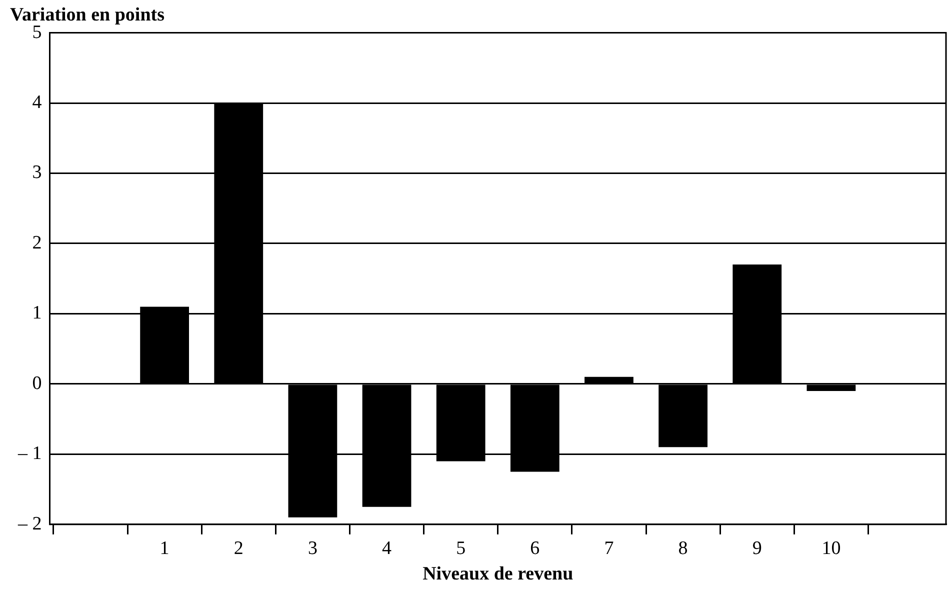 This screenshot has width=950, height=594. What do you see at coordinates (37, 383) in the screenshot?
I see `y-tick-label: 0` at bounding box center [37, 383].